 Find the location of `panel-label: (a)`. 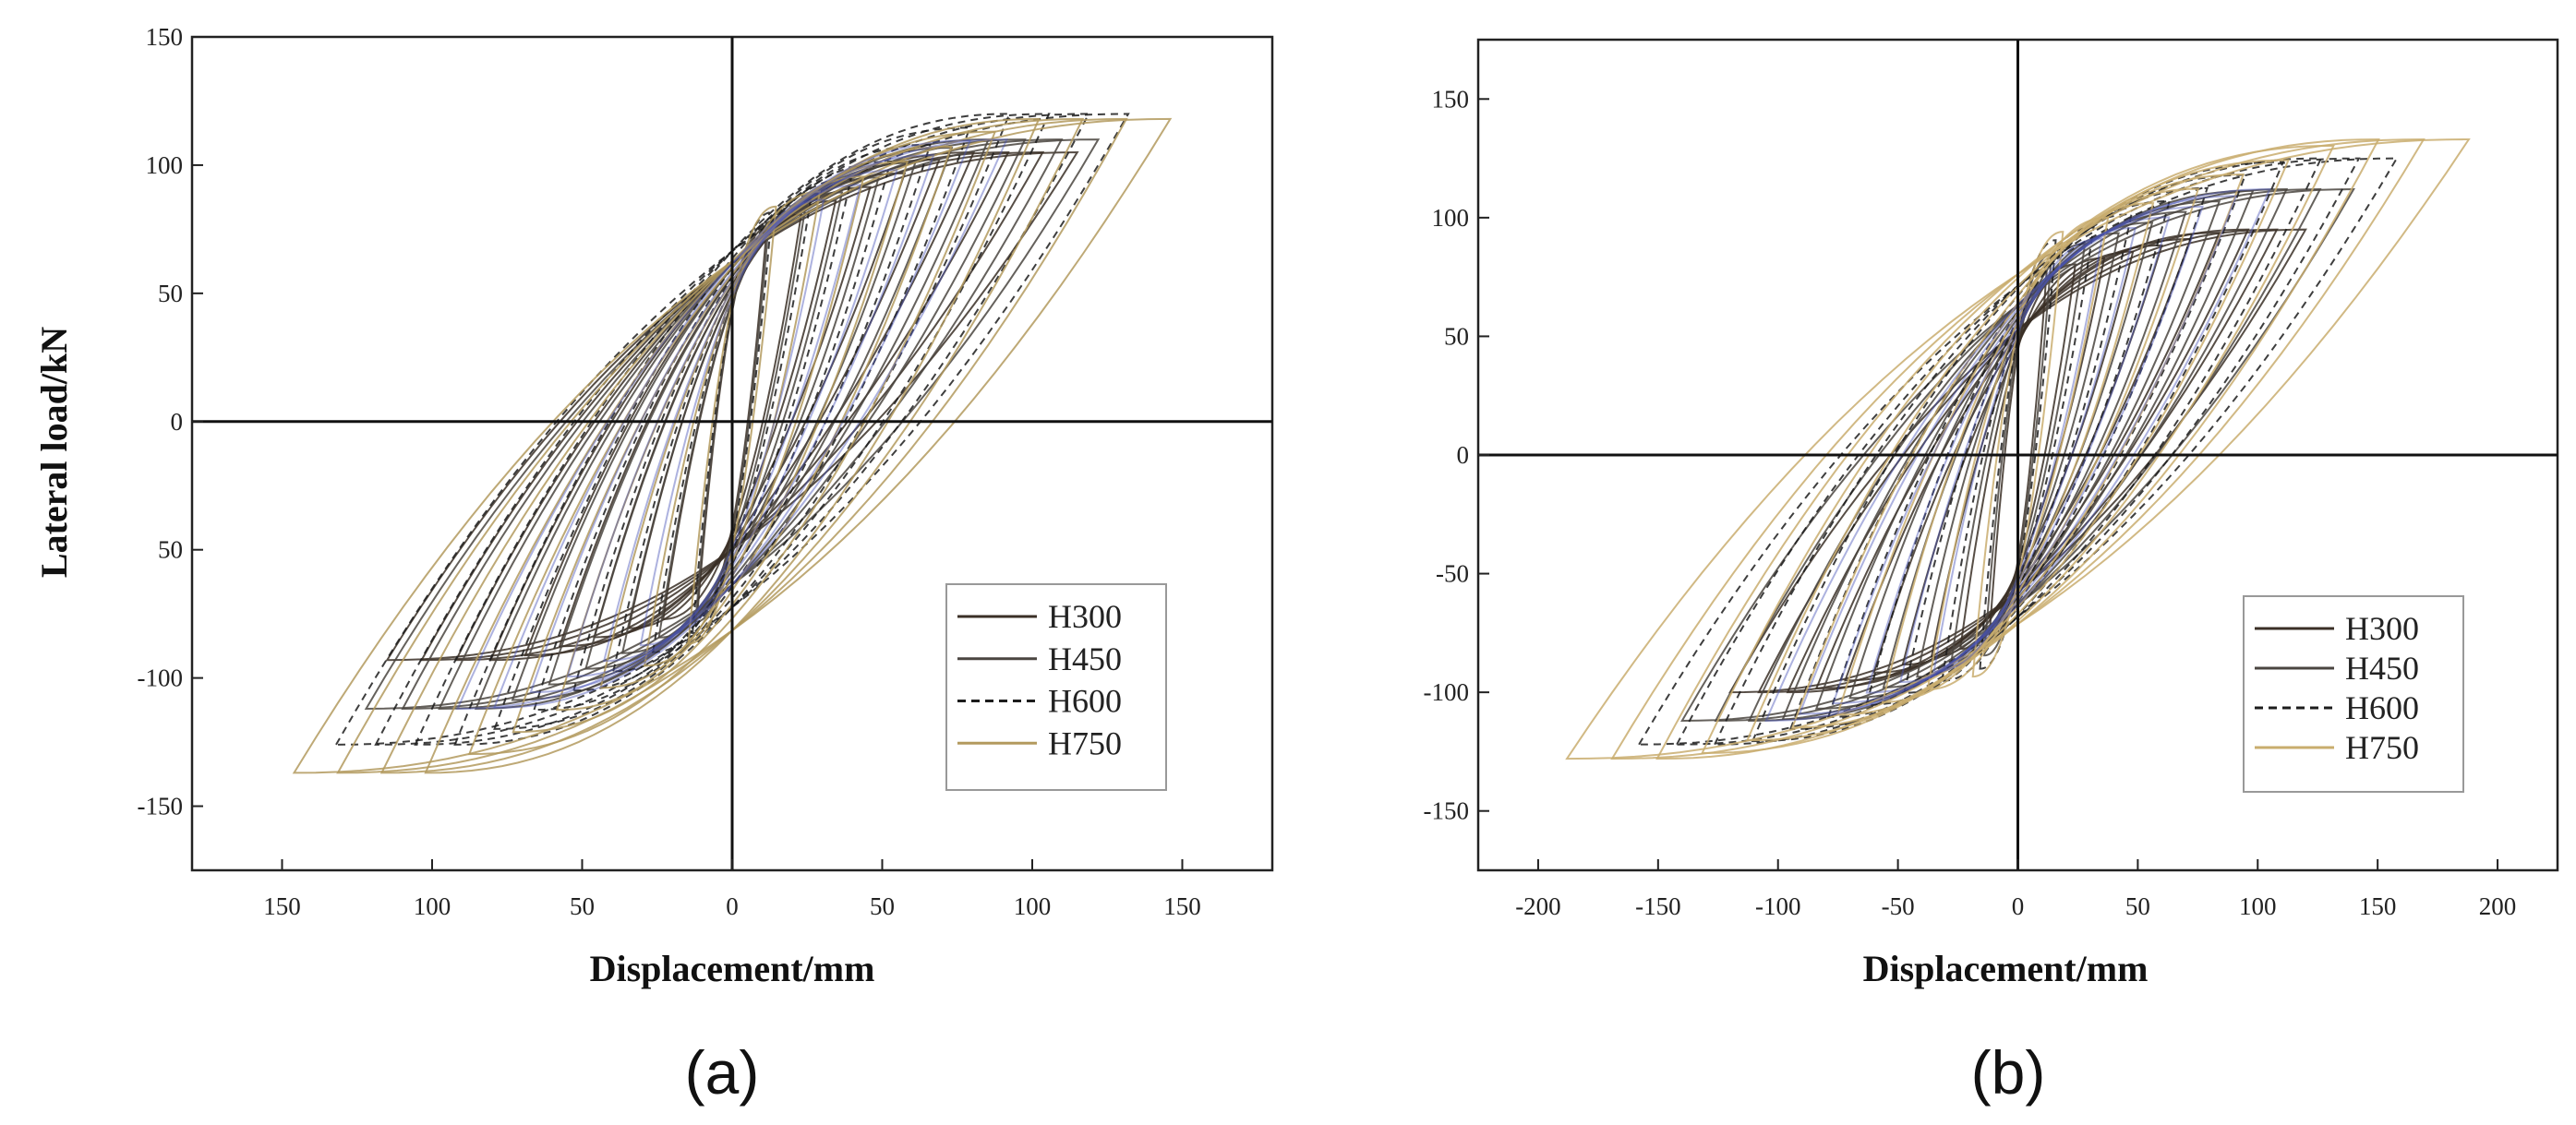

panel-label: (a) is located at coordinates (722, 1072).